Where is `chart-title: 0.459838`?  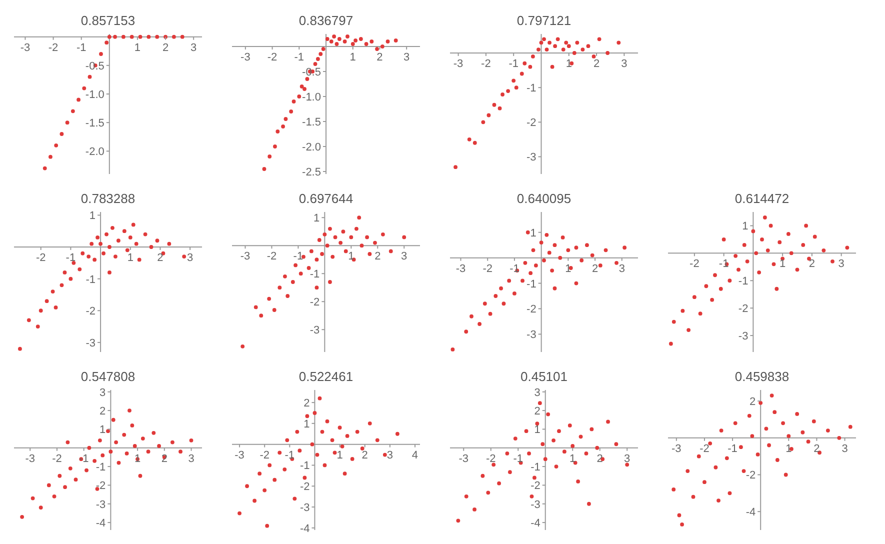 chart-title: 0.459838 is located at coordinates (762, 377).